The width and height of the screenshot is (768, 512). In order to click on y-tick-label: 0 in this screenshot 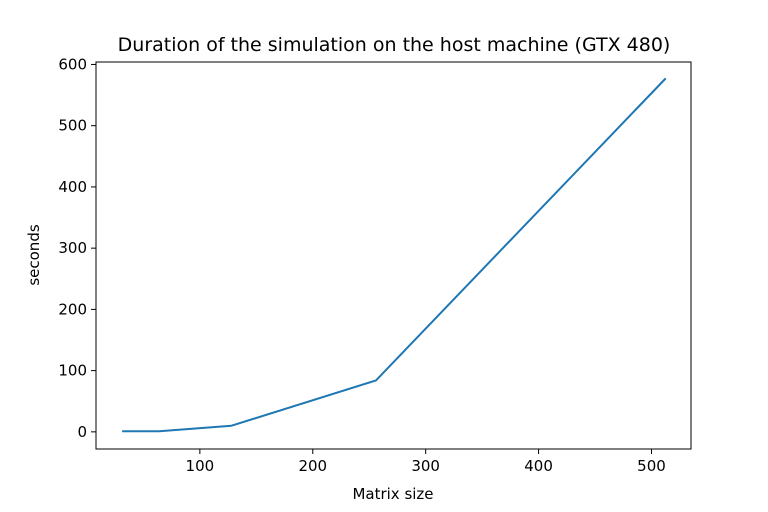, I will do `click(82, 432)`.